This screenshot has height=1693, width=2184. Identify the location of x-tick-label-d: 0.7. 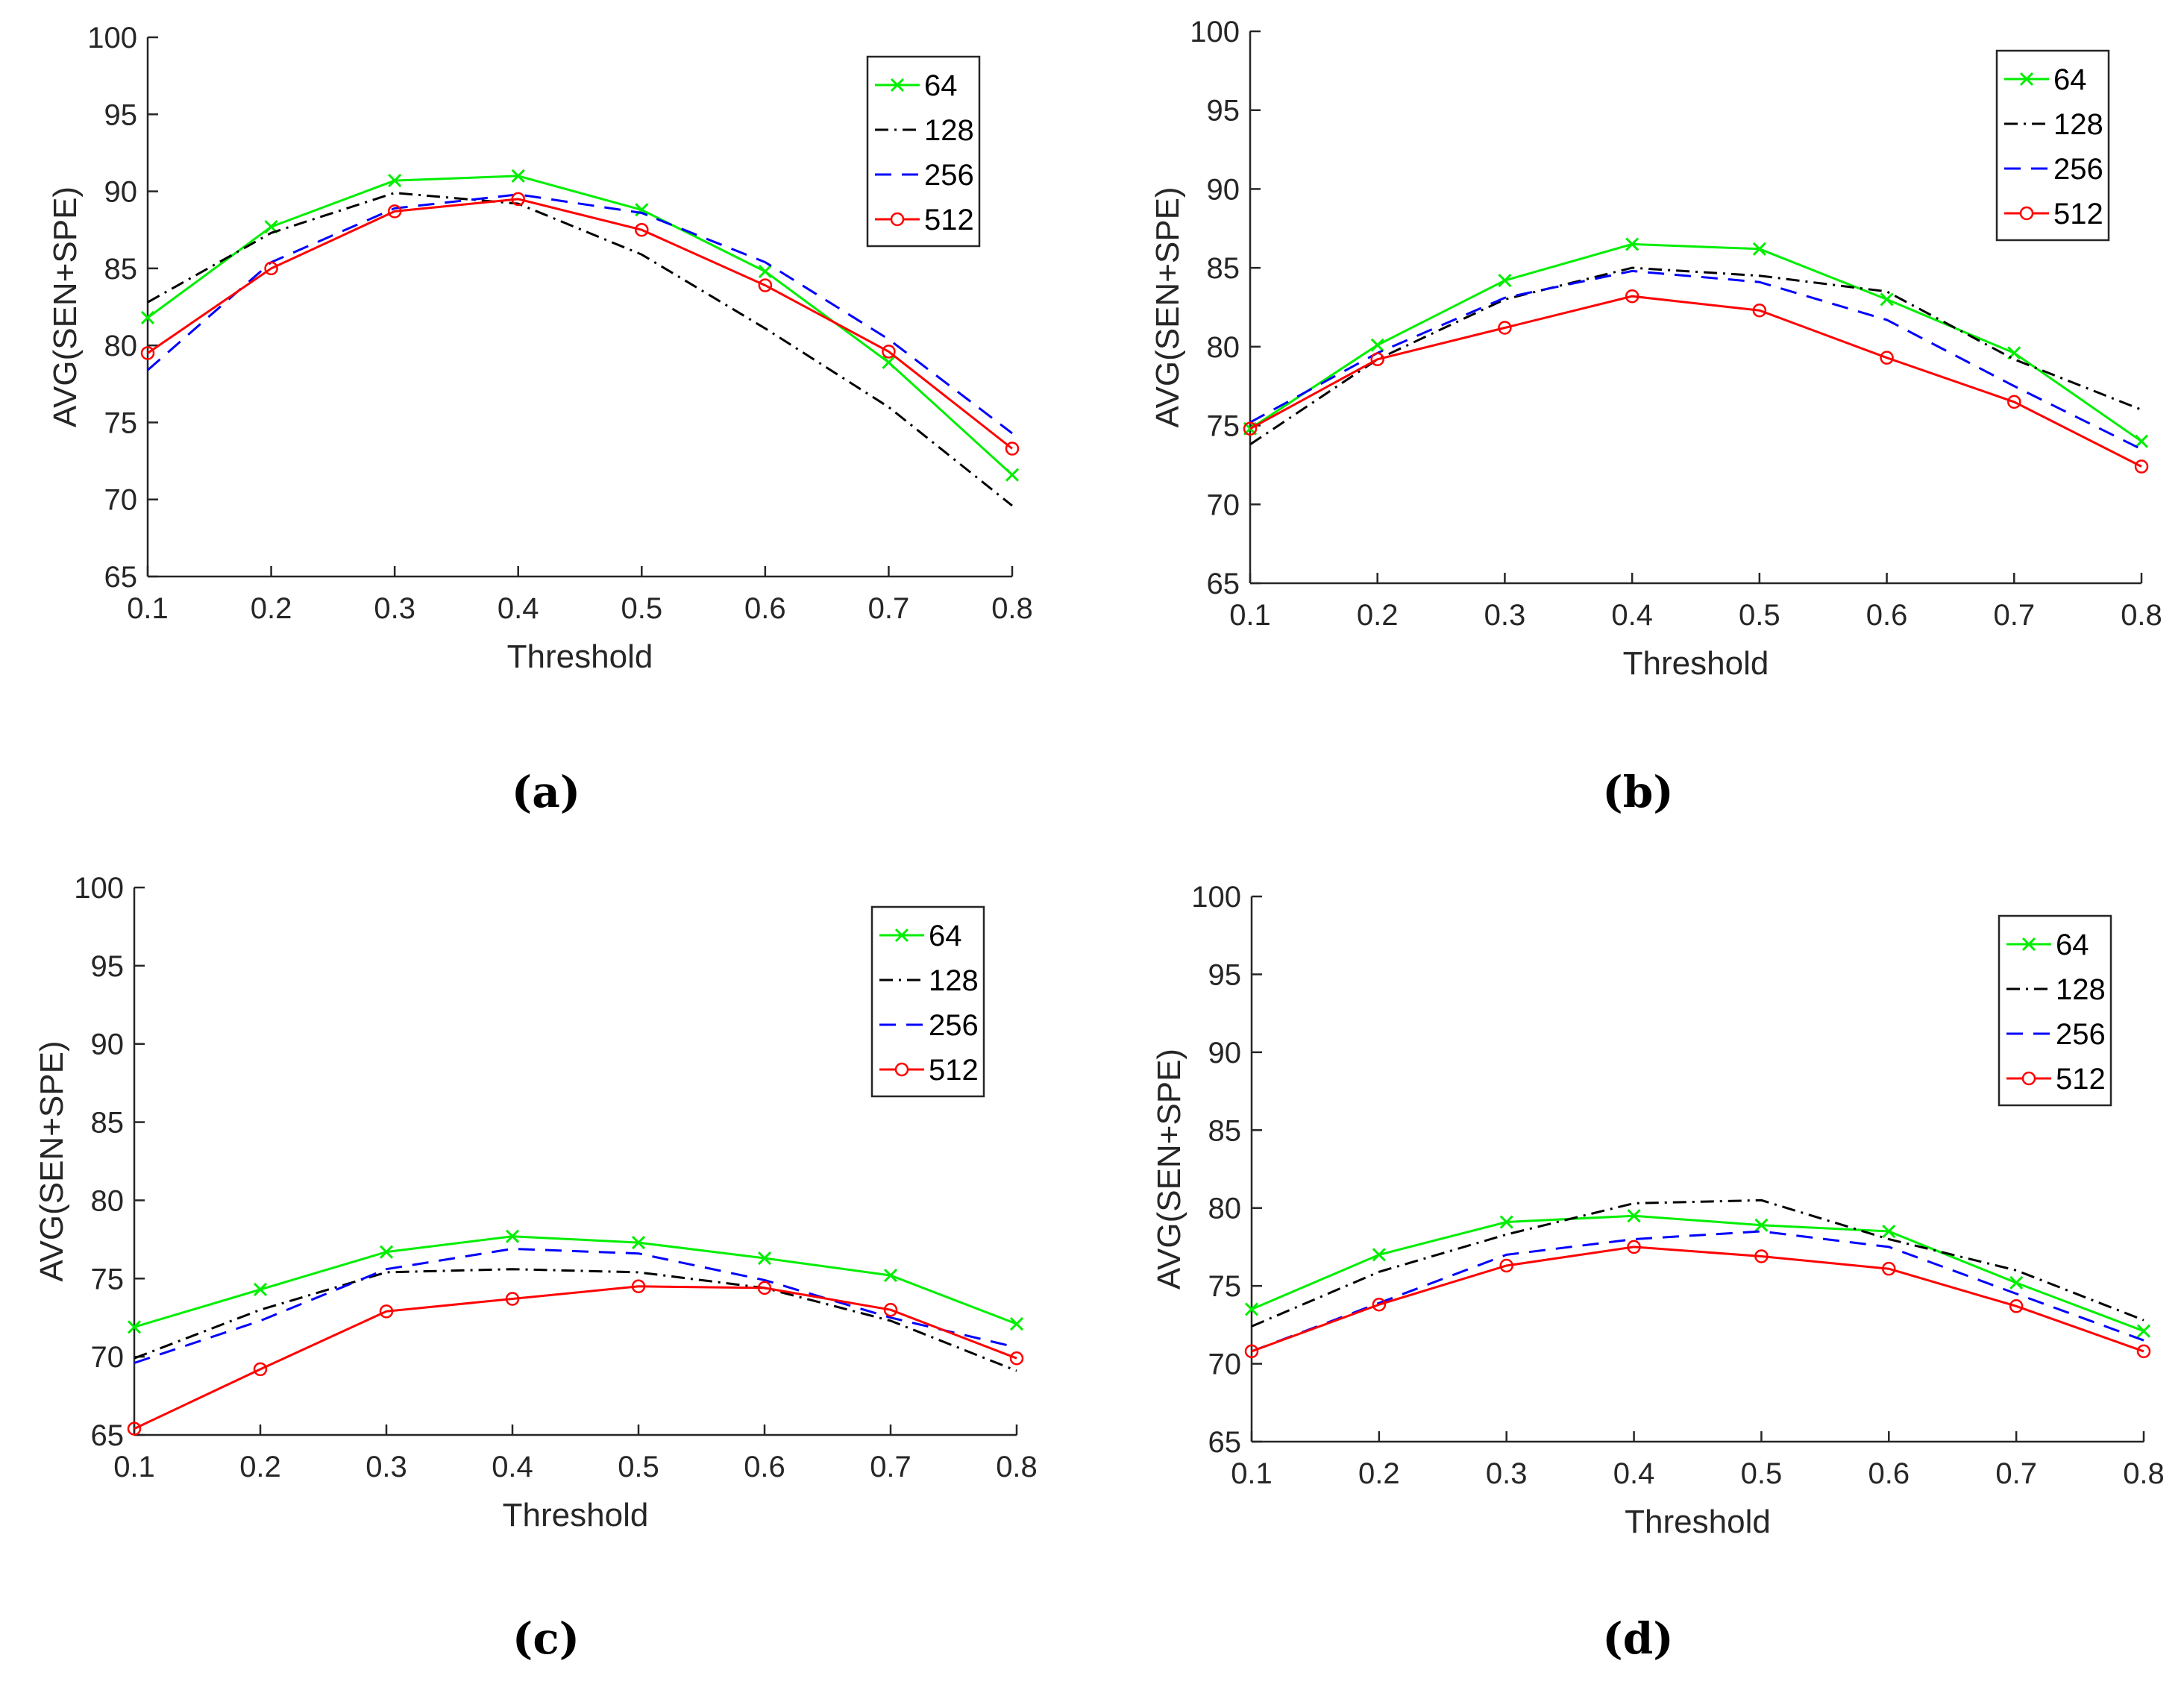
(2016, 1474).